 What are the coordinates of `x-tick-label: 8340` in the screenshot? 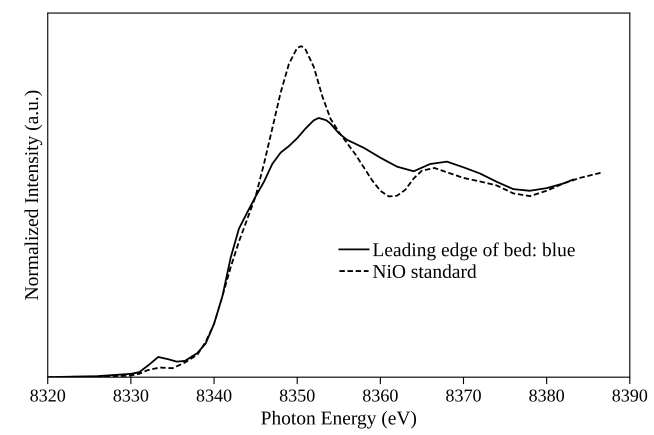 It's located at (214, 395).